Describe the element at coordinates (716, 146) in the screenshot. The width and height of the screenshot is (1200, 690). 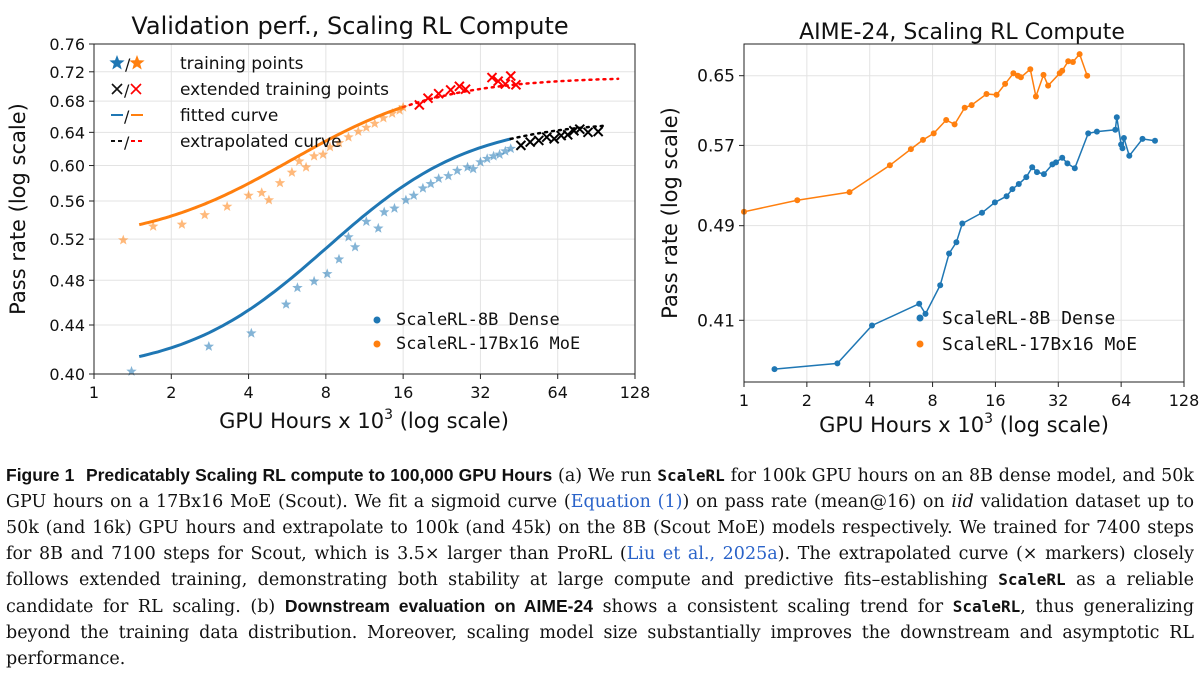
I see `chart2-ytick-label: 0.57` at that location.